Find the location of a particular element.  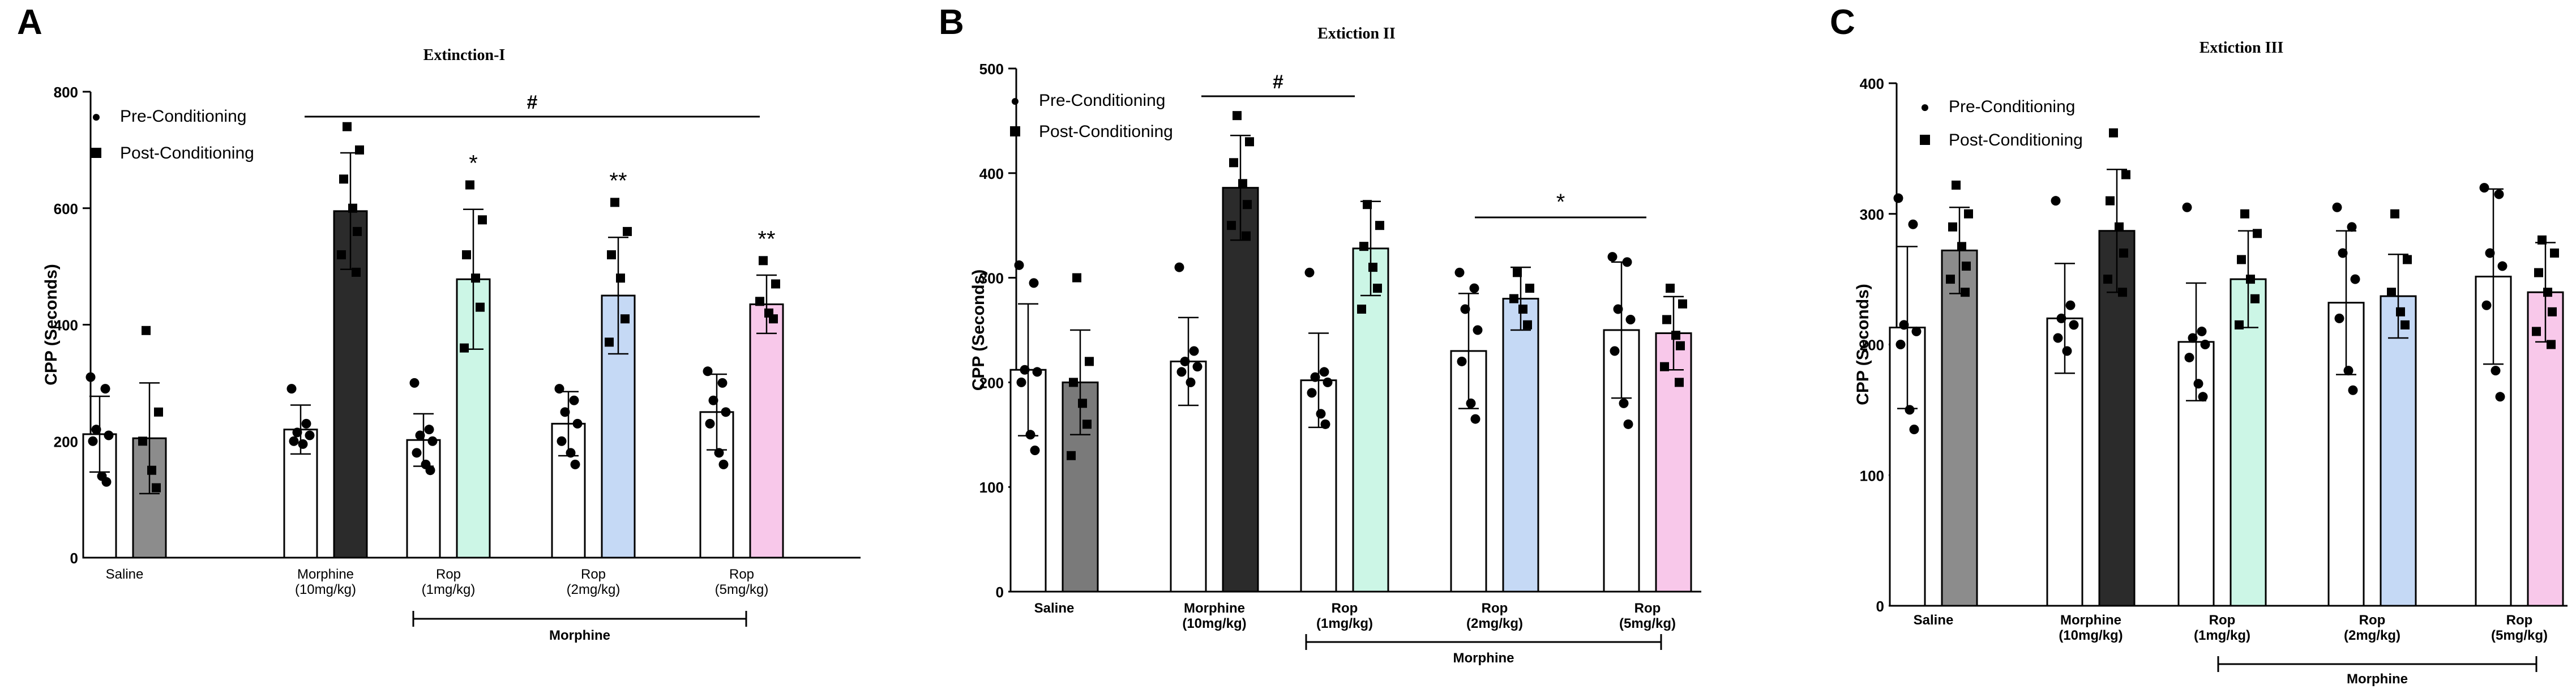

category-label: Saline is located at coordinates (125, 575).